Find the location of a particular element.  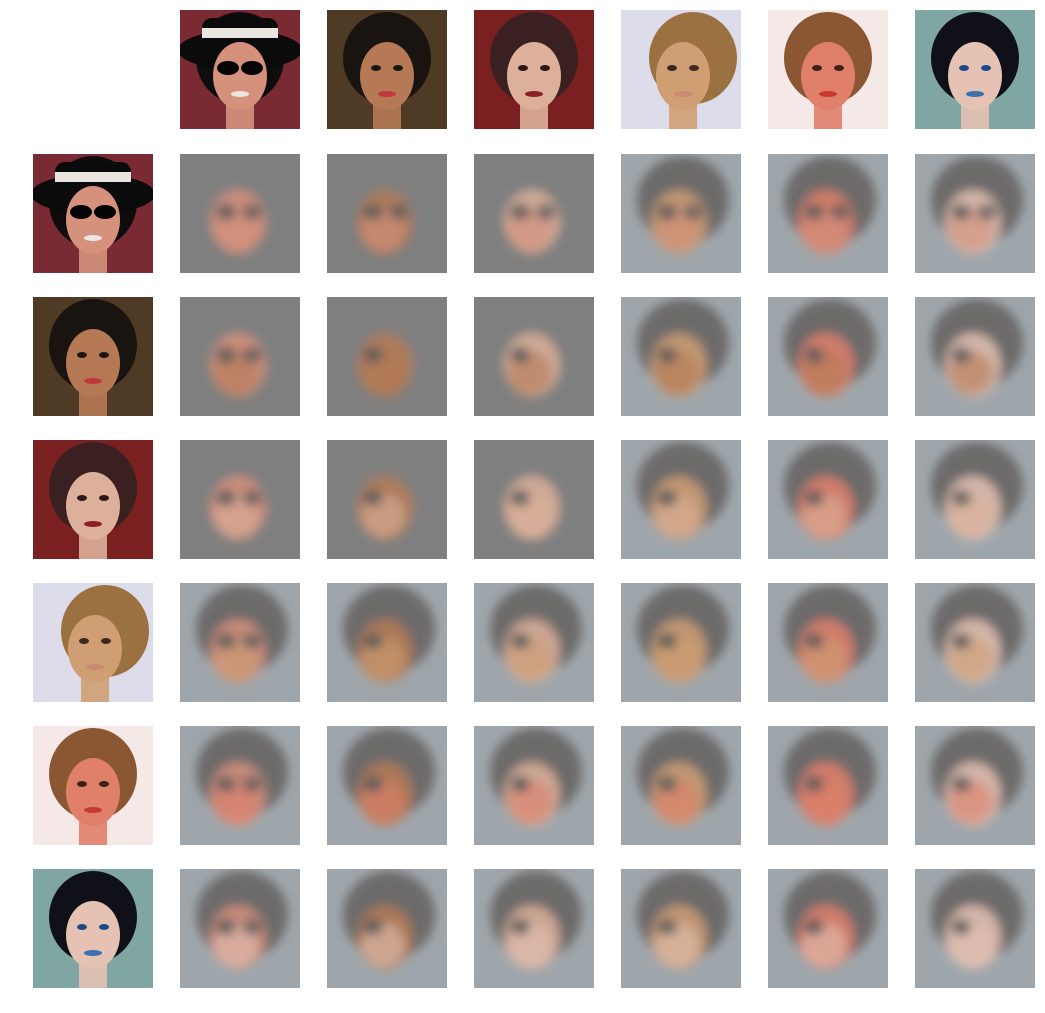

generated-face-image-r6-c3 is located at coordinates (534, 928).